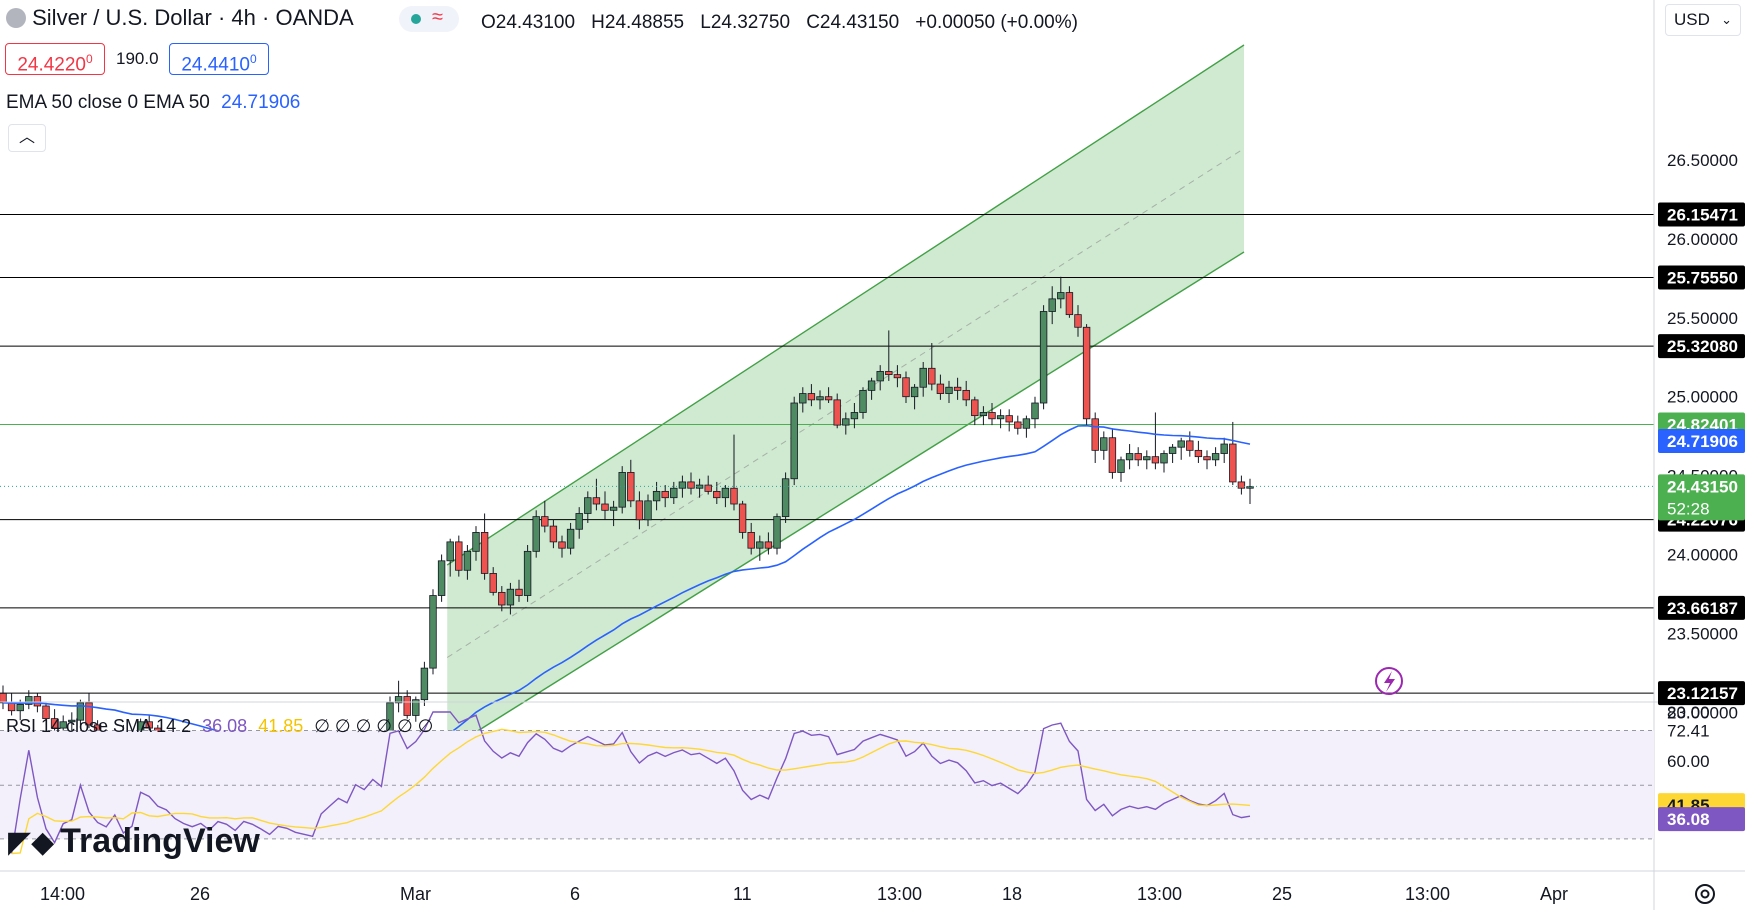 The image size is (1745, 910). What do you see at coordinates (180, 18) in the screenshot?
I see `symbol-title: Silver / U.S. Dollar · 4h · OANDA` at bounding box center [180, 18].